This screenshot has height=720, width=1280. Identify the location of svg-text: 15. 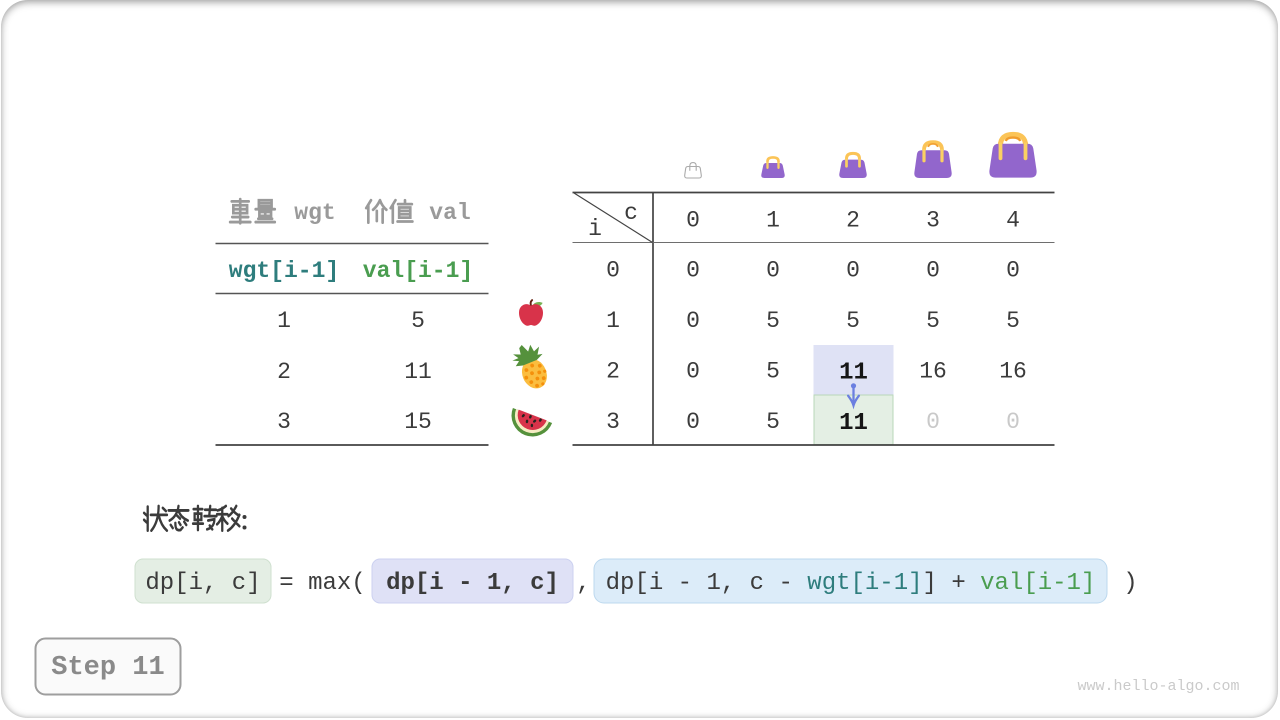
(418, 422).